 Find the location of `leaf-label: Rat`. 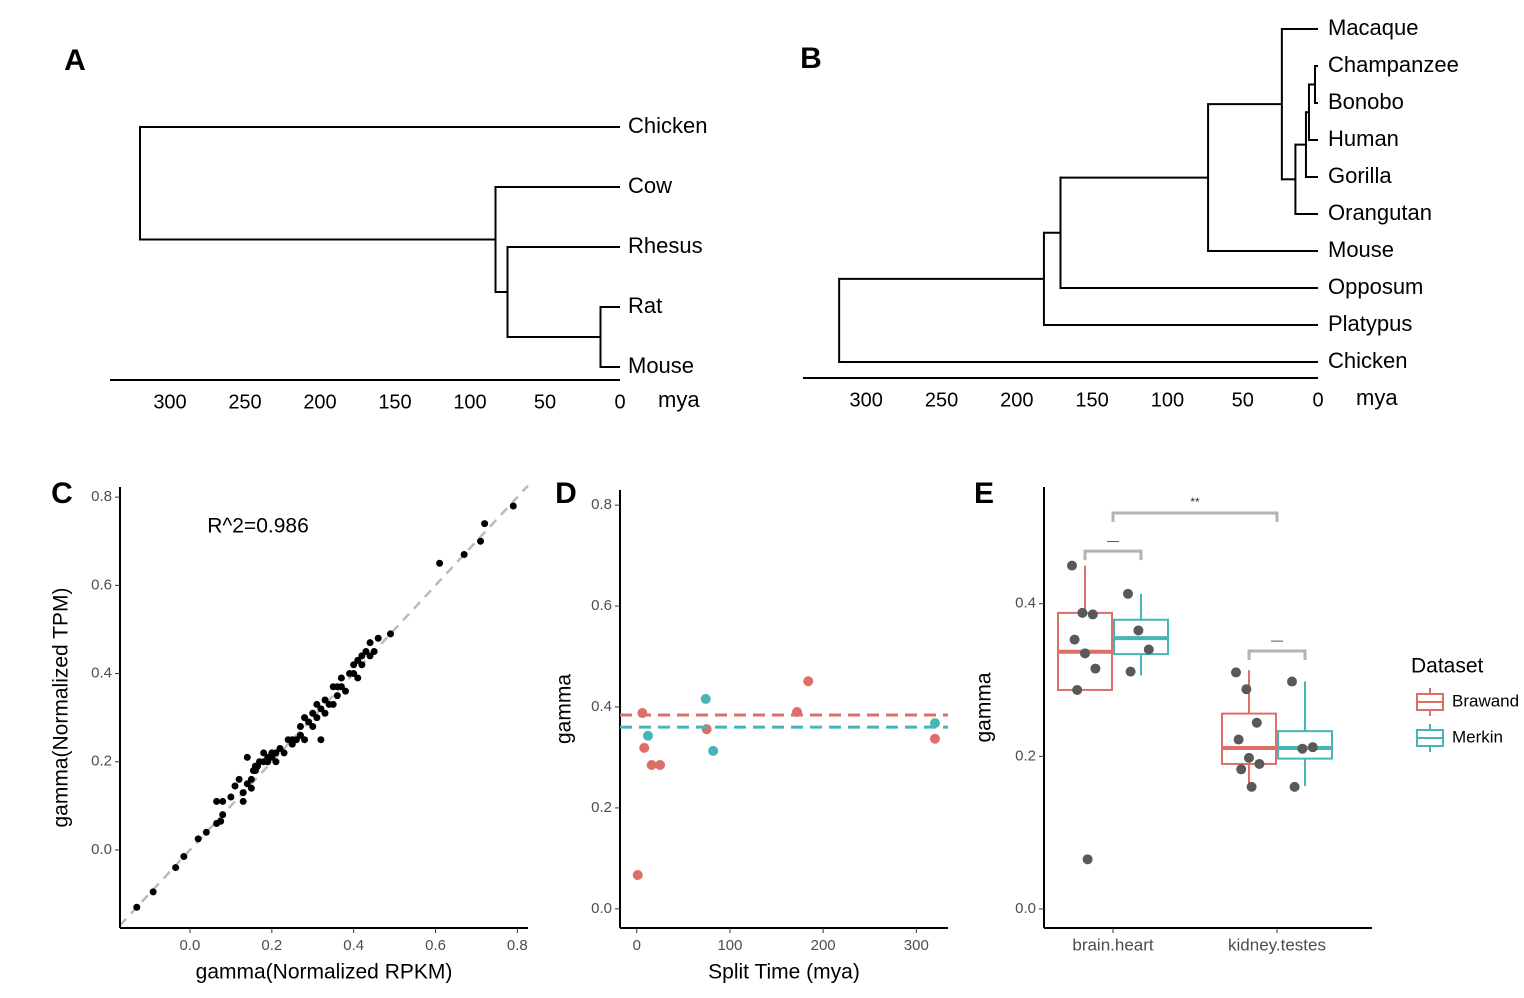

leaf-label: Rat is located at coordinates (645, 305).